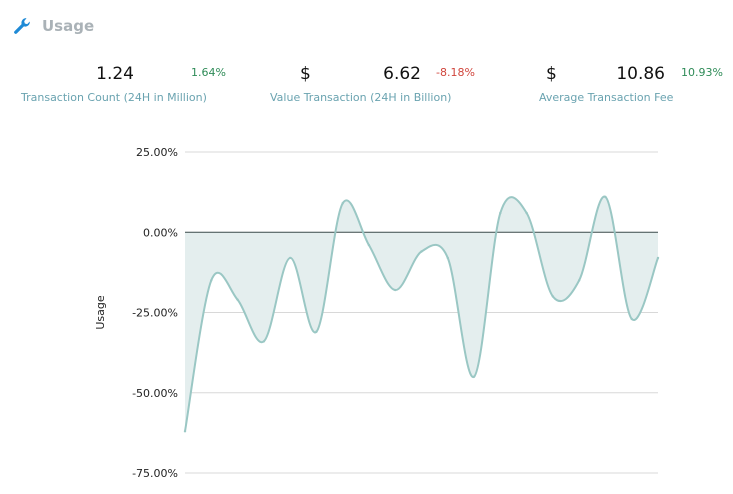 The height and width of the screenshot is (494, 733). Describe the element at coordinates (606, 97) in the screenshot. I see `stat-label: Average Transaction Fee` at that location.